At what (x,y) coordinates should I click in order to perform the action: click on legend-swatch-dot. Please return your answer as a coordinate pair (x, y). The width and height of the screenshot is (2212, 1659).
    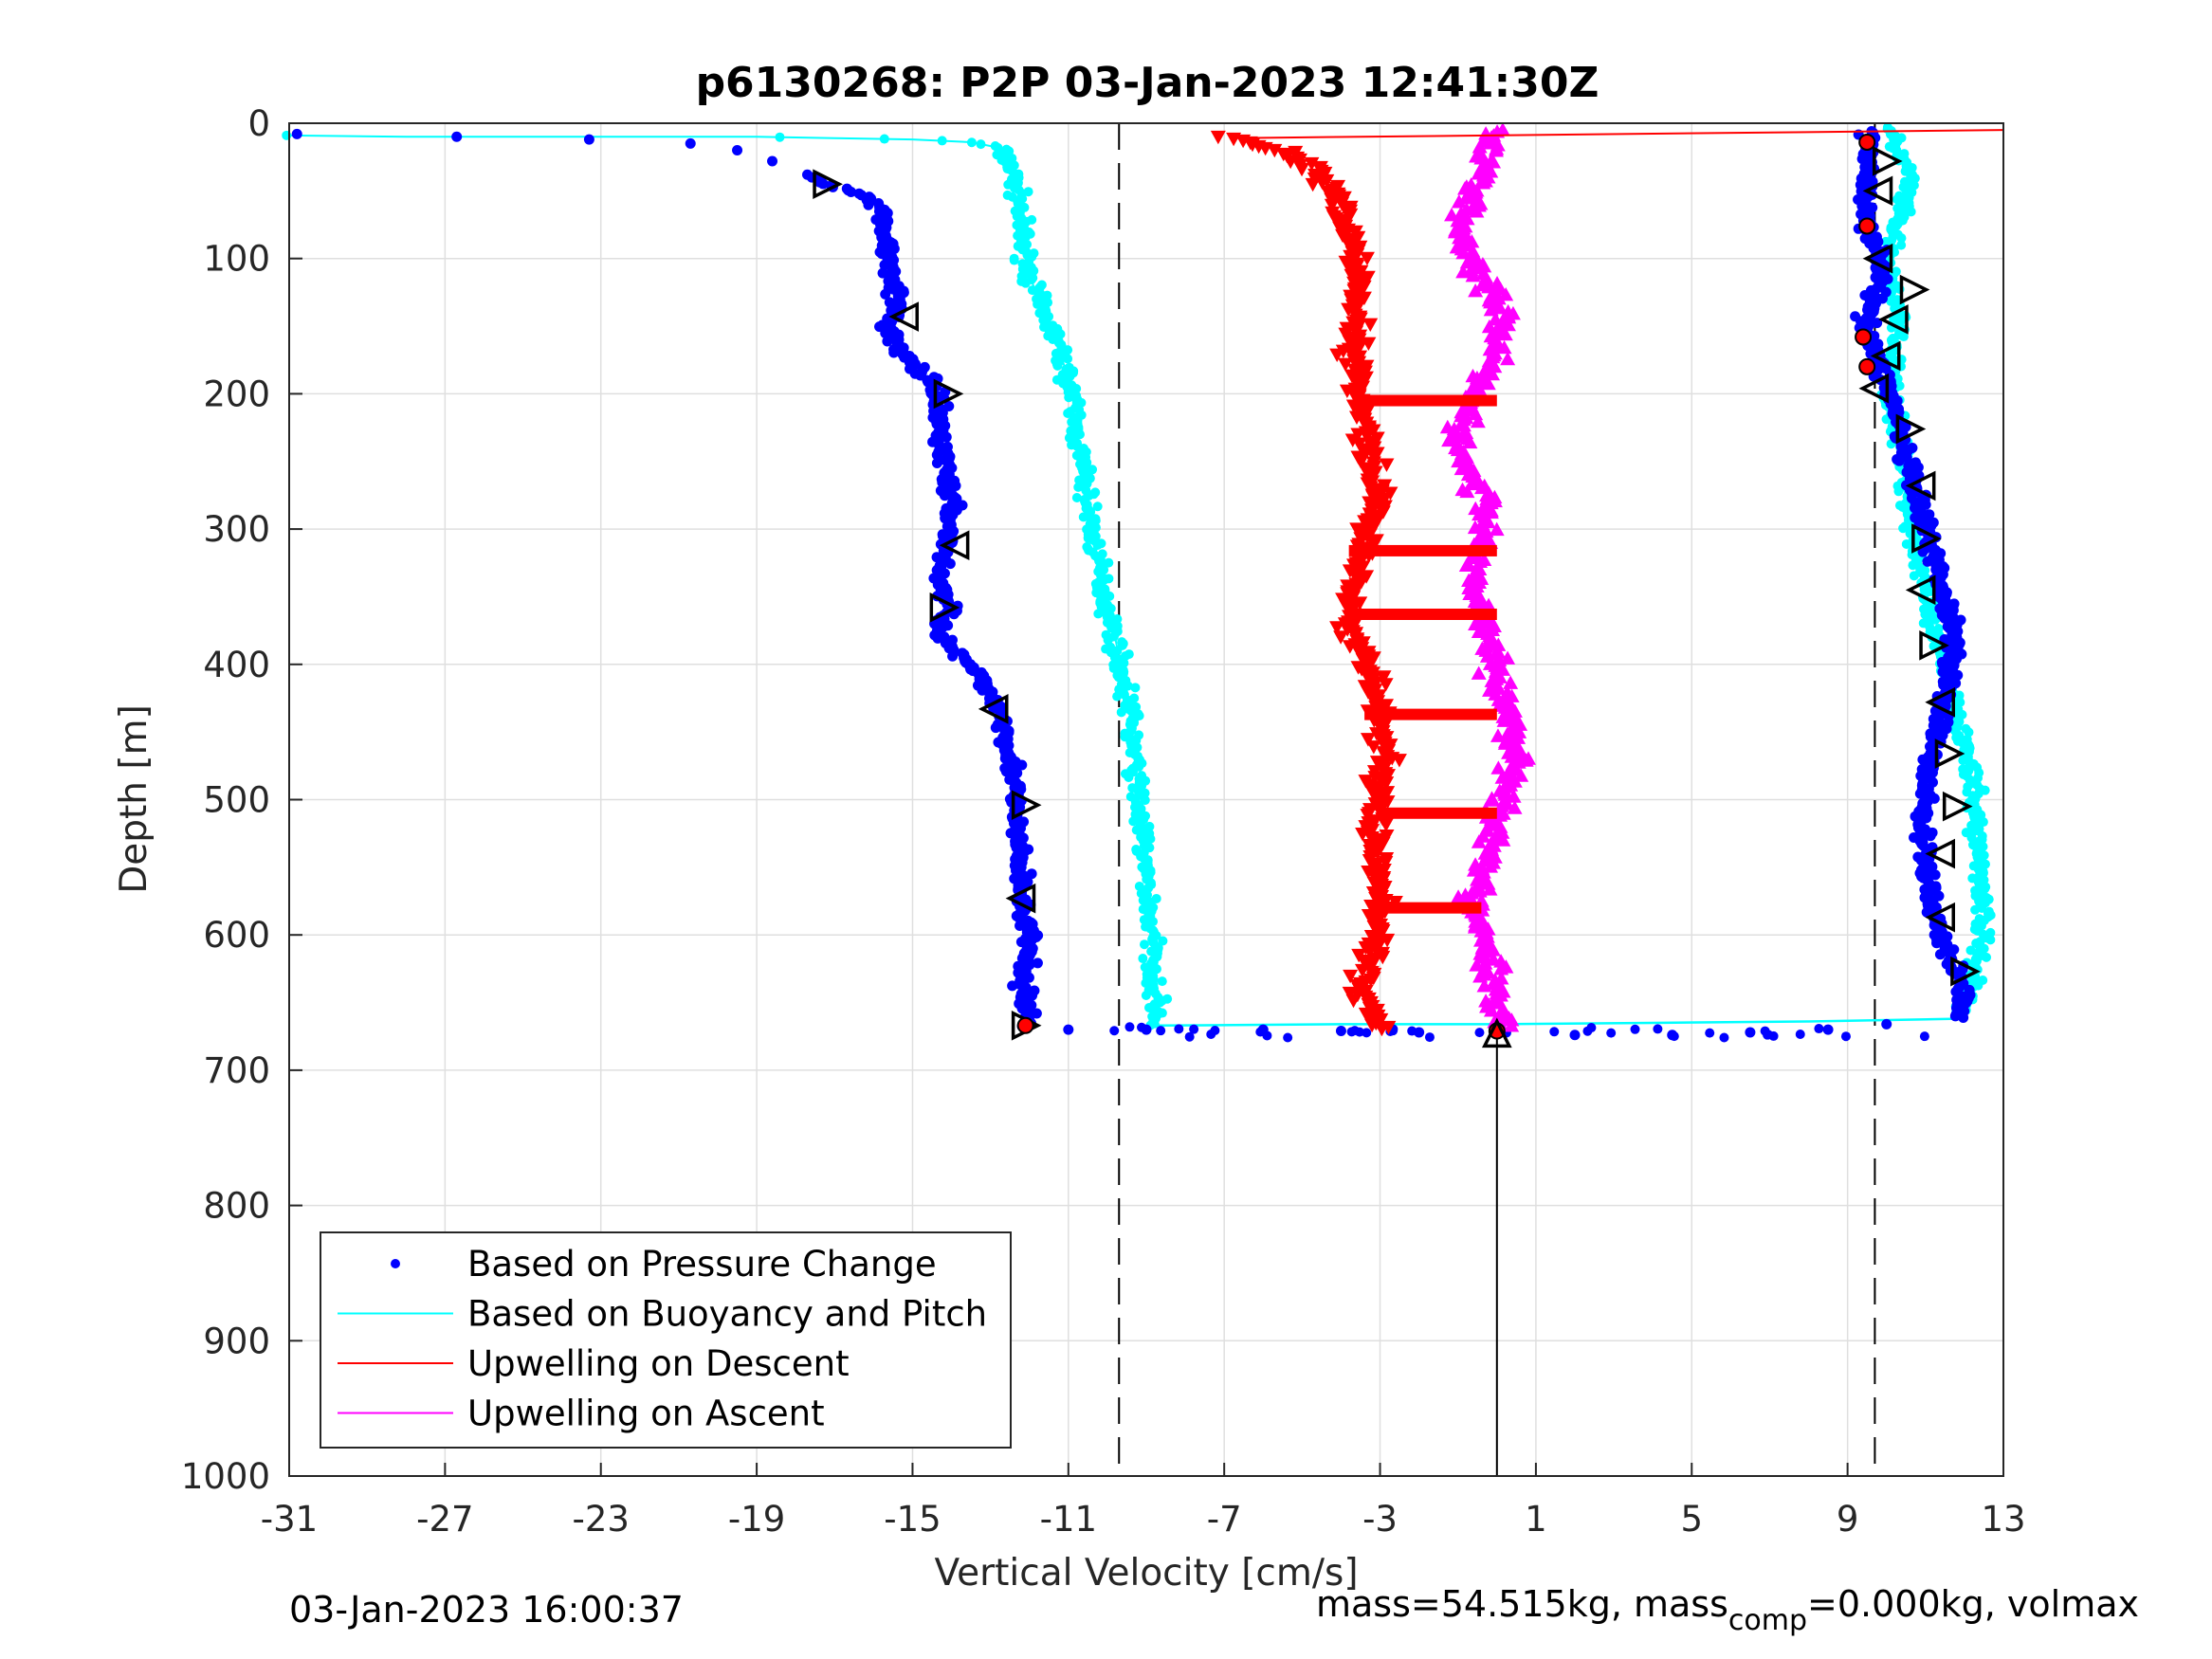
    Looking at the image, I should click on (395, 1263).